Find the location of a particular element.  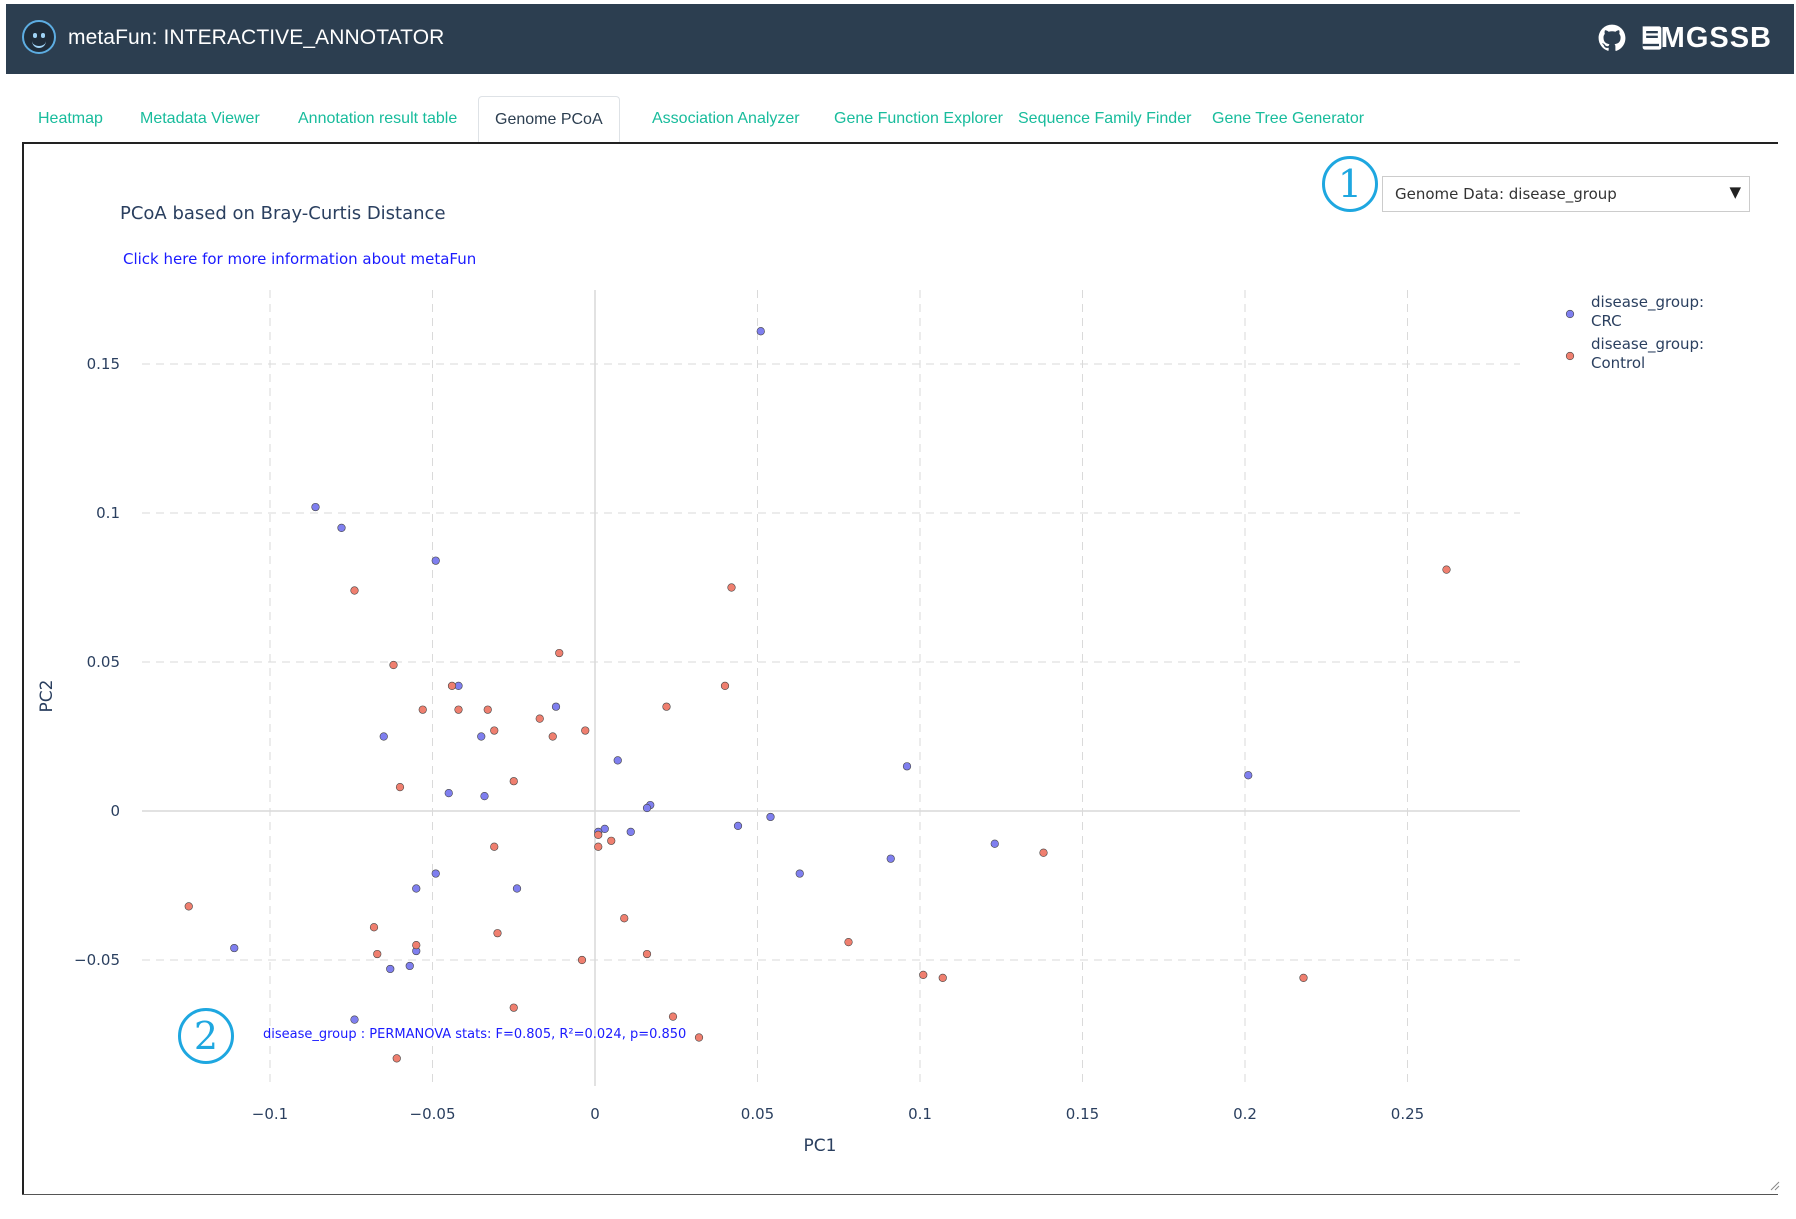

tab-gene-tree-generator: Gene Tree Generator is located at coordinates (1288, 118).